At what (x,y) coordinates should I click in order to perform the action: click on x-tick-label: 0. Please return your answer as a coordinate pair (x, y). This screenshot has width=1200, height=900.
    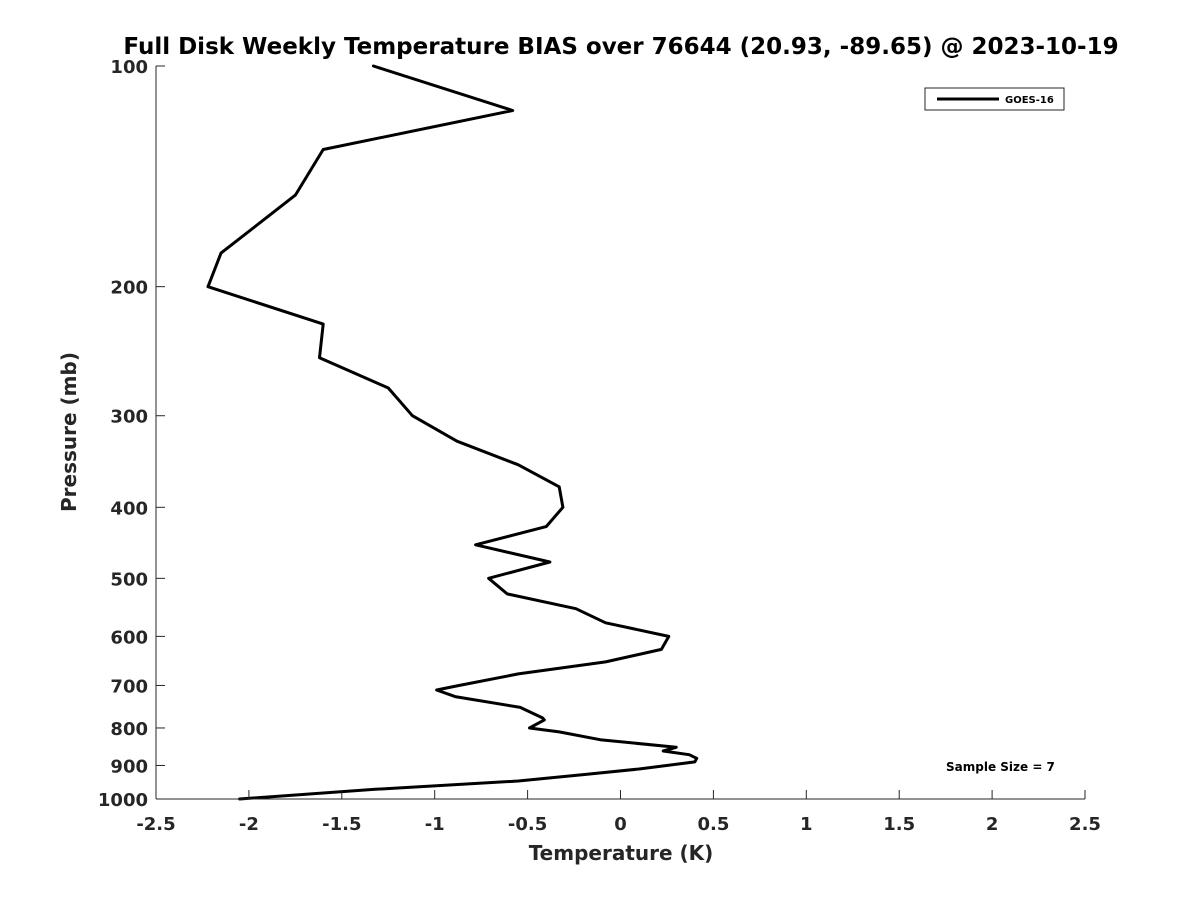
    Looking at the image, I should click on (620, 824).